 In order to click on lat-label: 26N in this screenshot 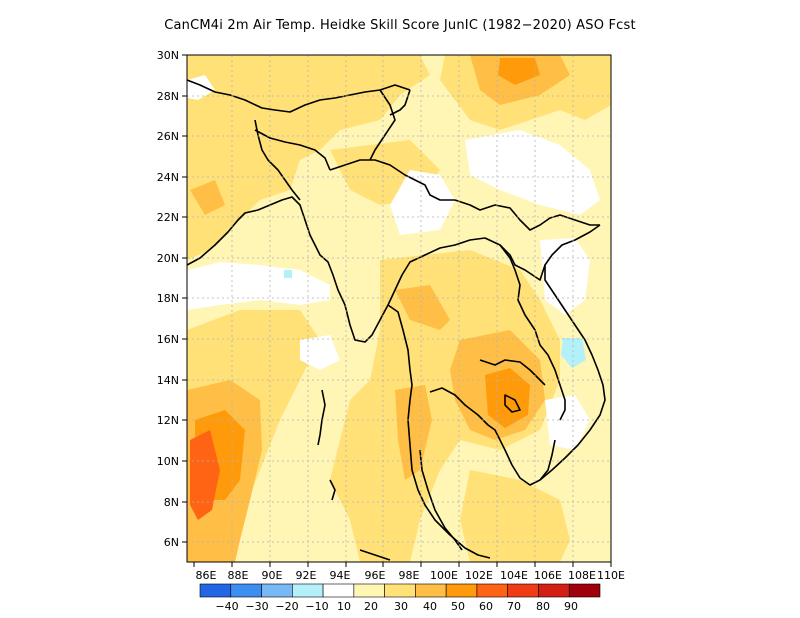, I will do `click(168, 136)`.